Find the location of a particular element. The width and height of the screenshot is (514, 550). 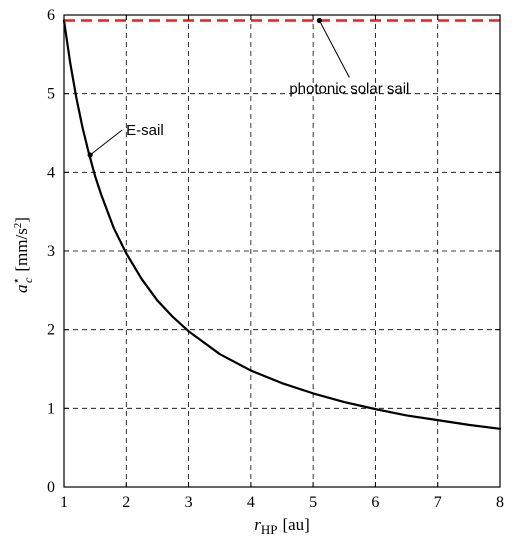

y-axis-label: a⋆c [mm/s2] is located at coordinates (22, 255).